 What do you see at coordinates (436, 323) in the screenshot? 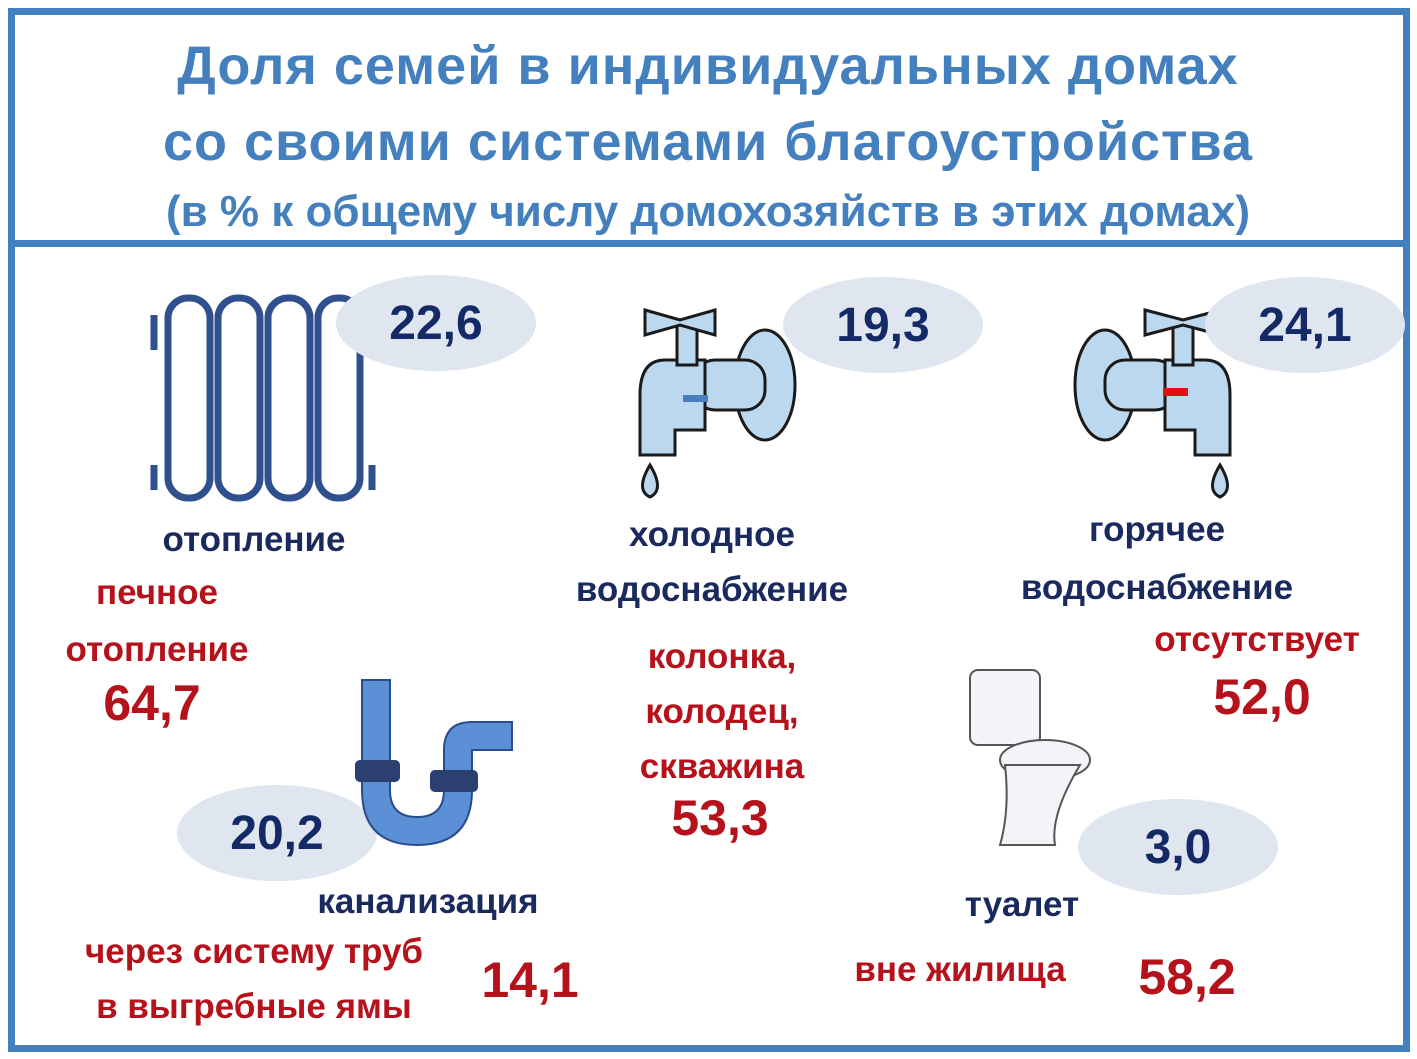
I see `heating-value-bubble: 22,6` at bounding box center [436, 323].